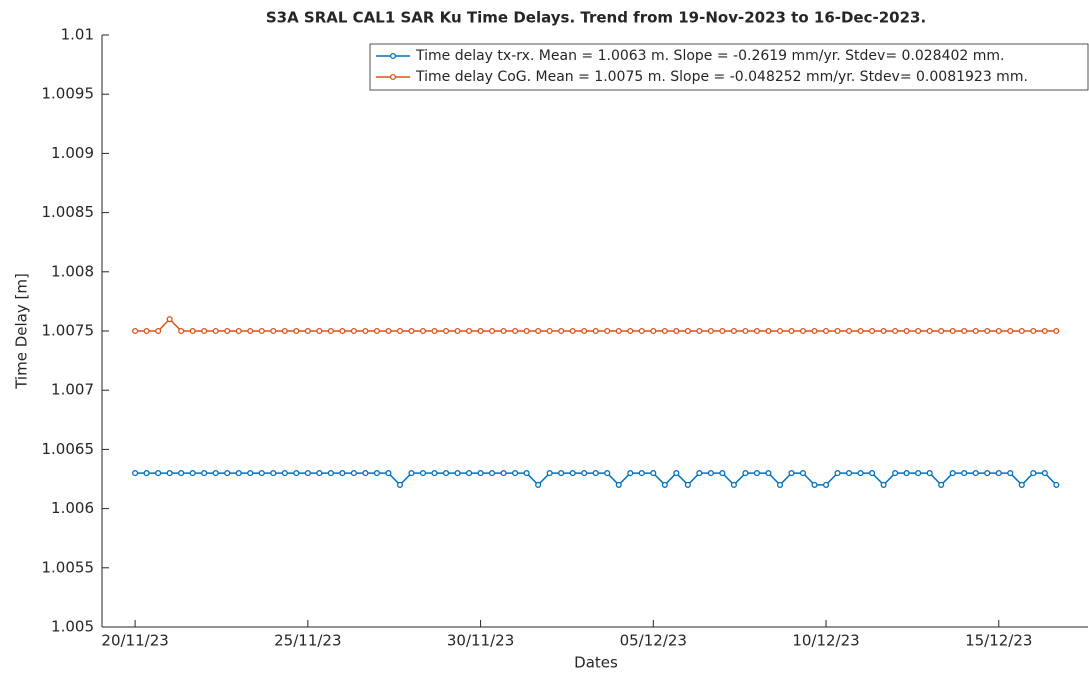  Describe the element at coordinates (72, 508) in the screenshot. I see `y-tick-label: 1.006` at that location.